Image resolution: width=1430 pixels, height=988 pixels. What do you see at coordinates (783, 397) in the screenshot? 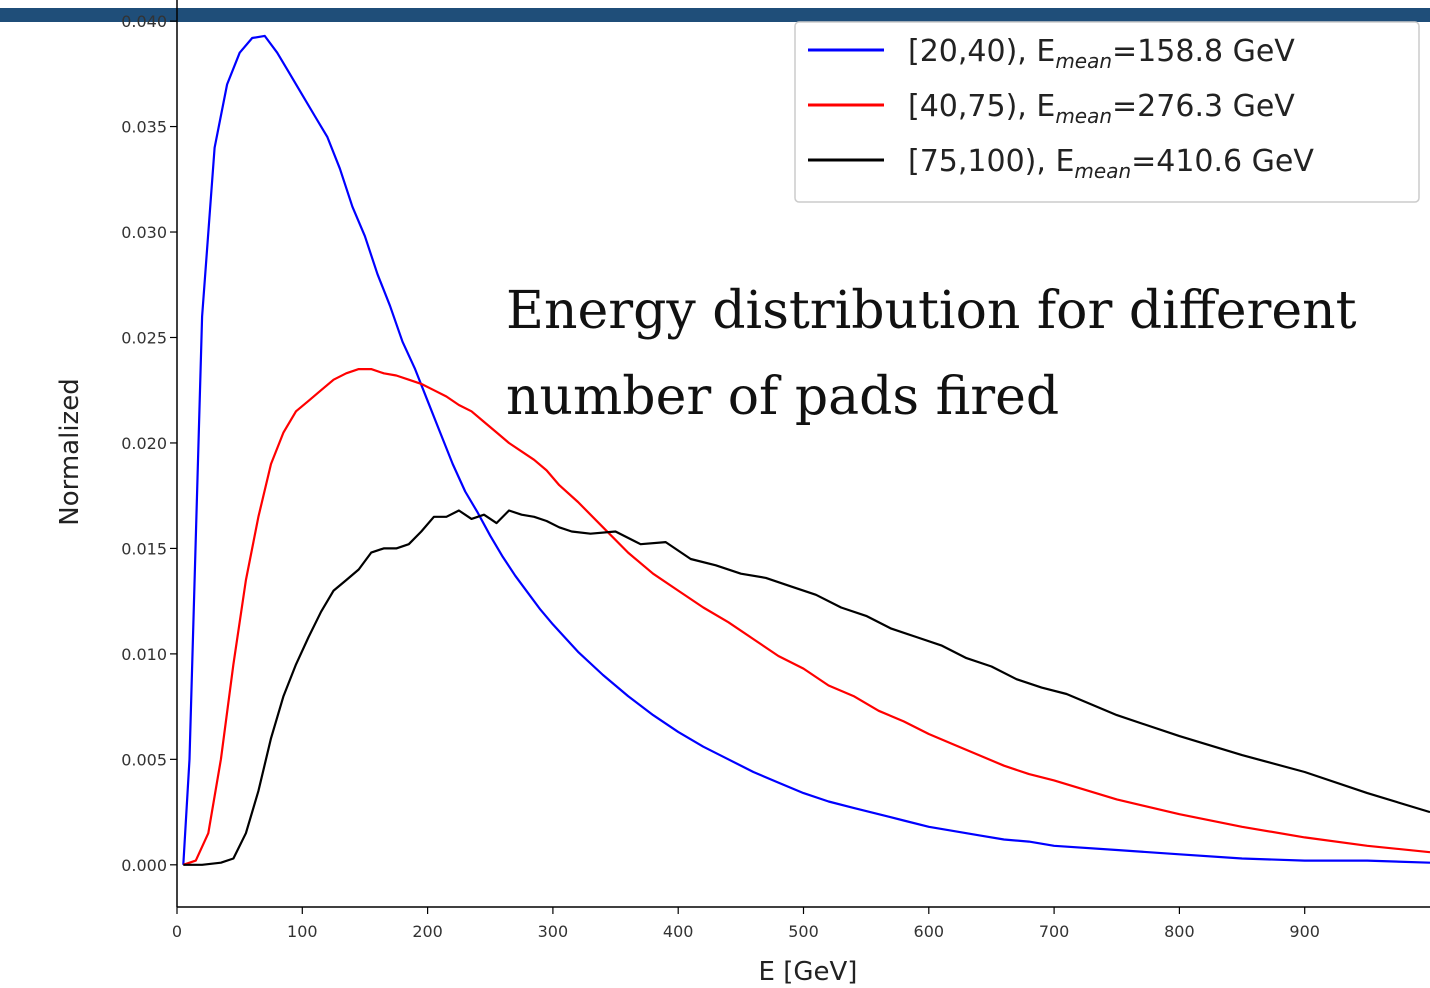
I see `annotation-line-2: number of pads fired` at bounding box center [783, 397].